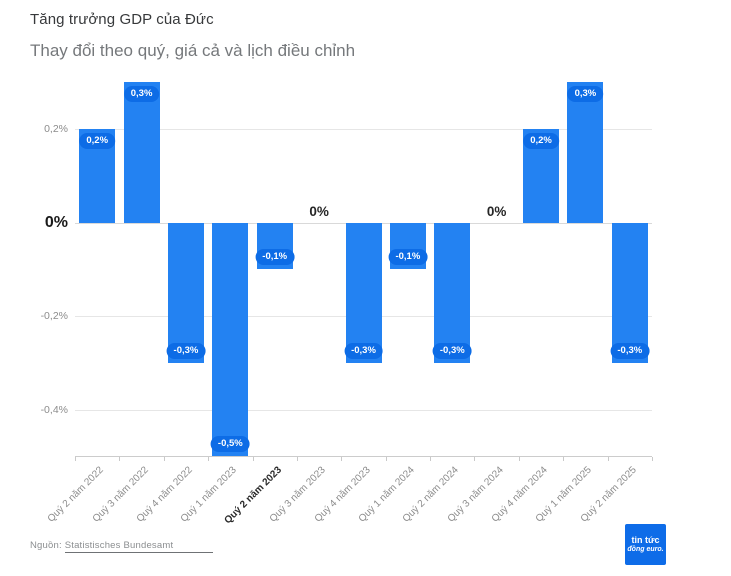 This screenshot has width=731, height=576. I want to click on y-axis-tick-label: -0,2%, so click(54, 316).